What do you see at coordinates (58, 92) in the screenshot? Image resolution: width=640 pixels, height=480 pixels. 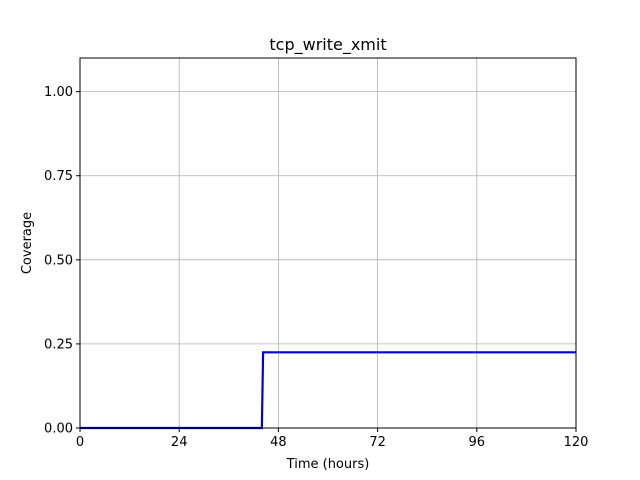 I see `y-tick-label: 1.00` at bounding box center [58, 92].